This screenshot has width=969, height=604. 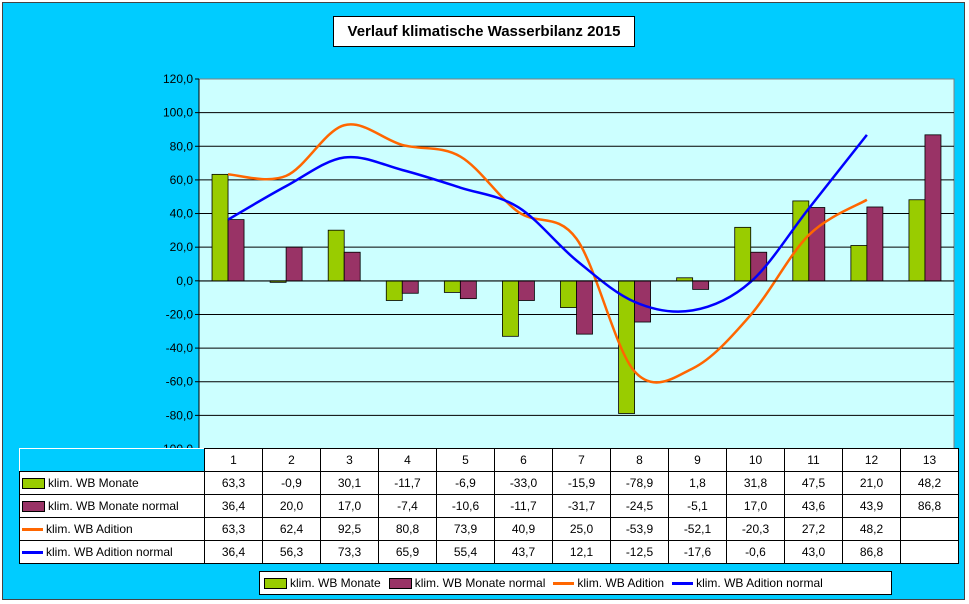 What do you see at coordinates (291, 529) in the screenshot?
I see `table-cell: 62,4` at bounding box center [291, 529].